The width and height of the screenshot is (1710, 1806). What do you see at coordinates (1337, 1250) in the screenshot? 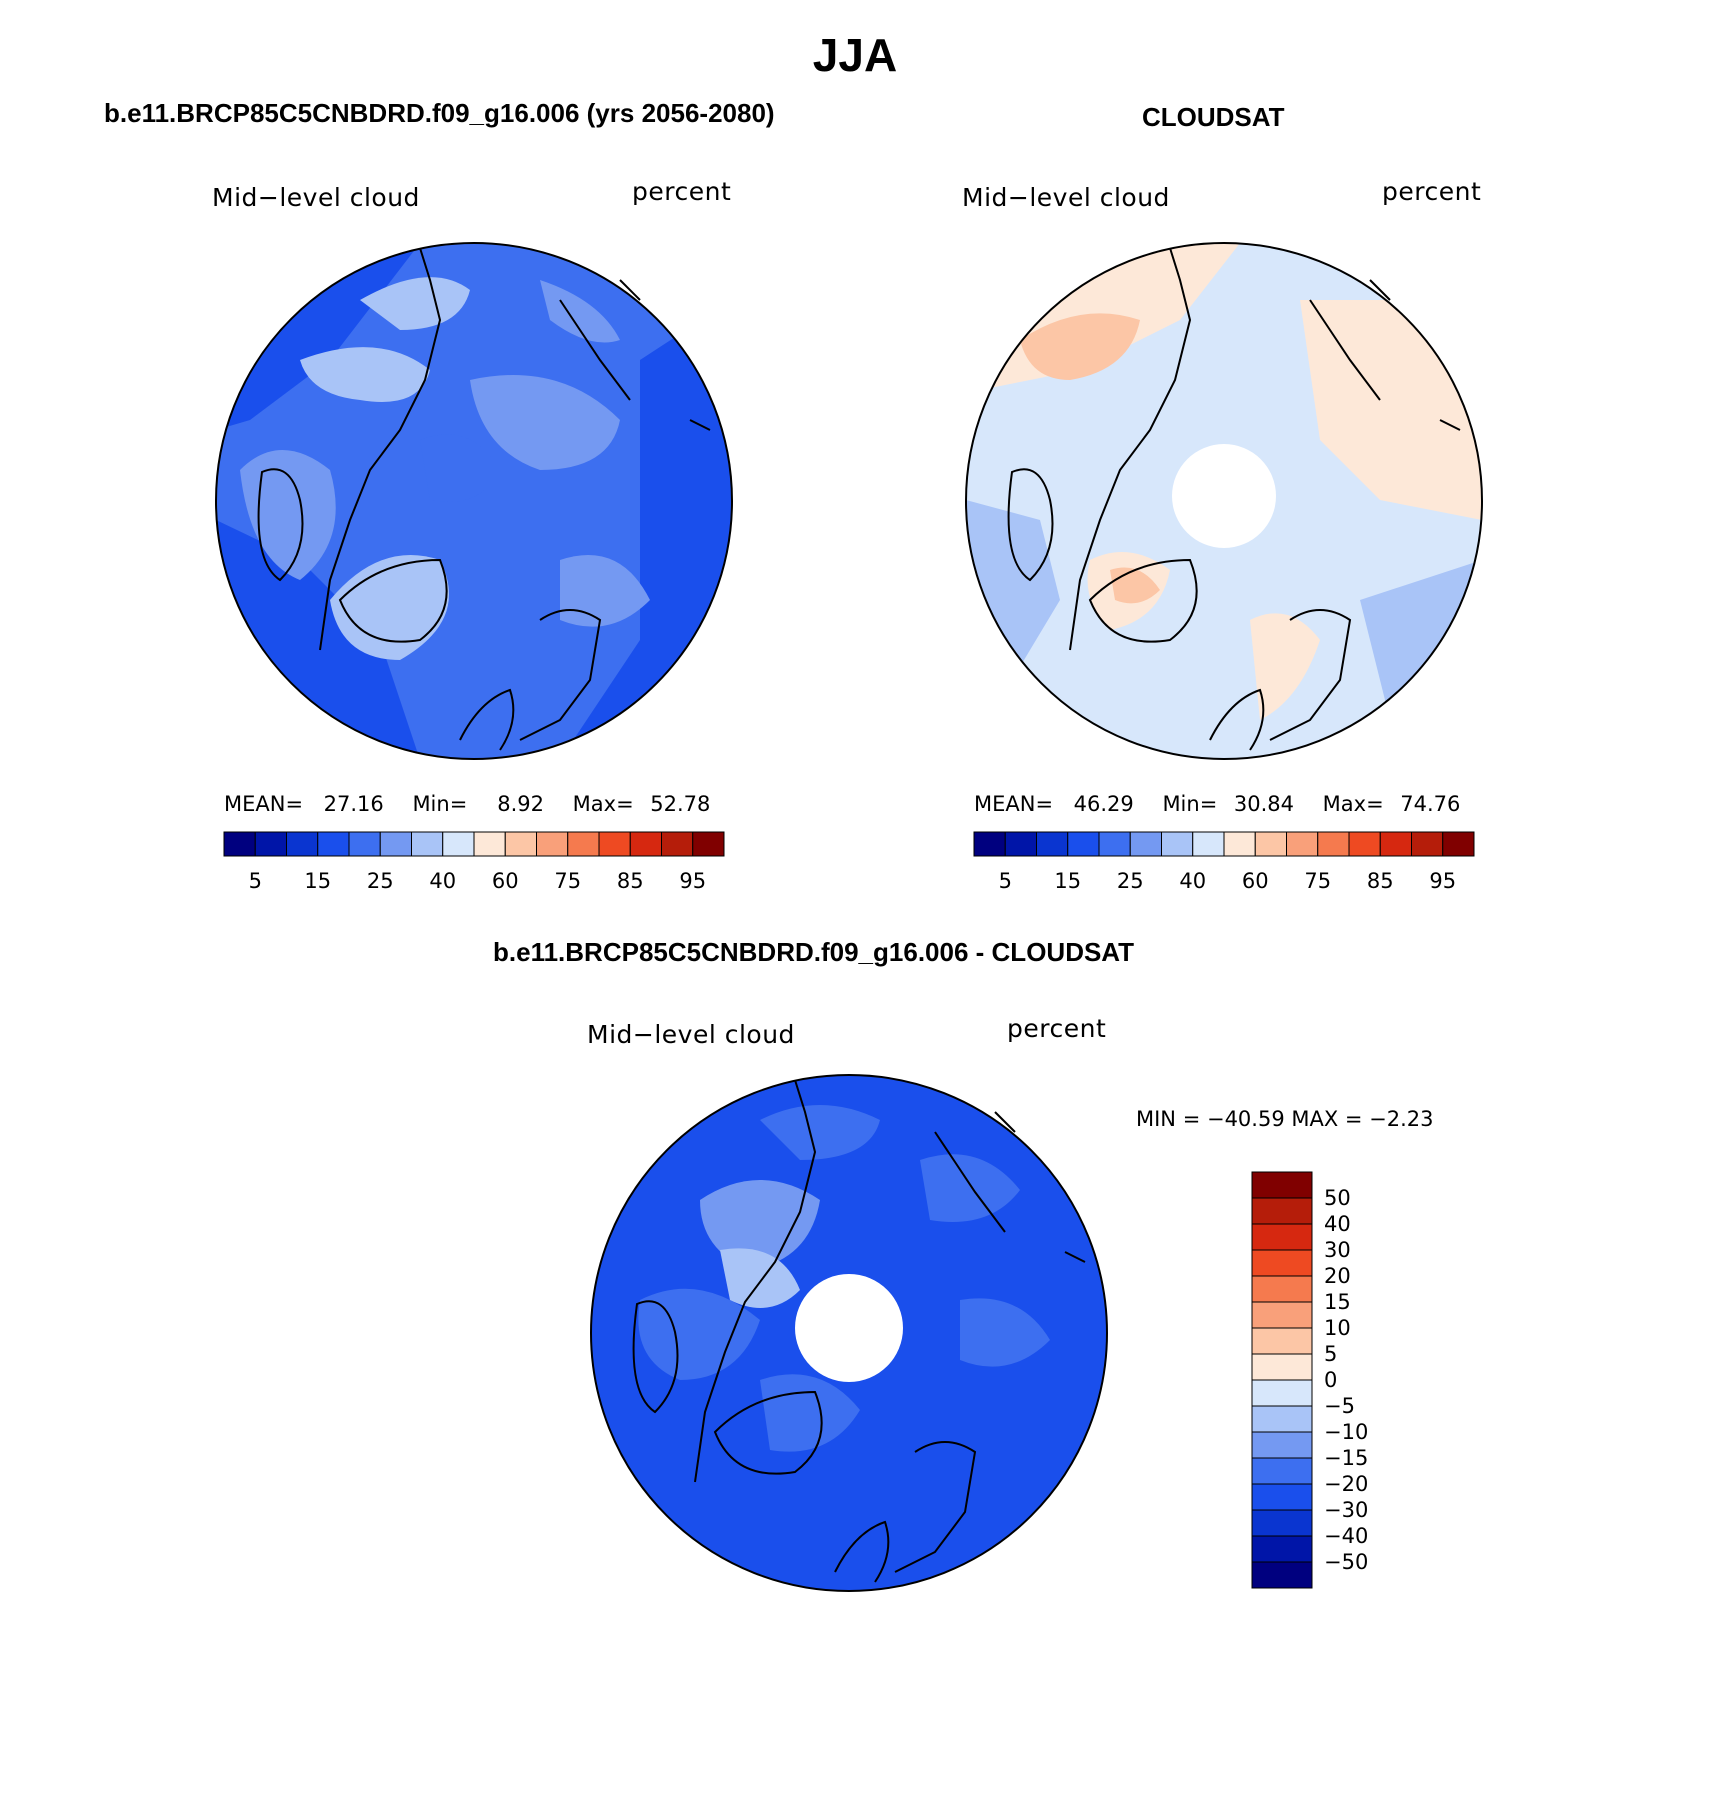
I see `colorbar-tick-label: 30` at bounding box center [1337, 1250].